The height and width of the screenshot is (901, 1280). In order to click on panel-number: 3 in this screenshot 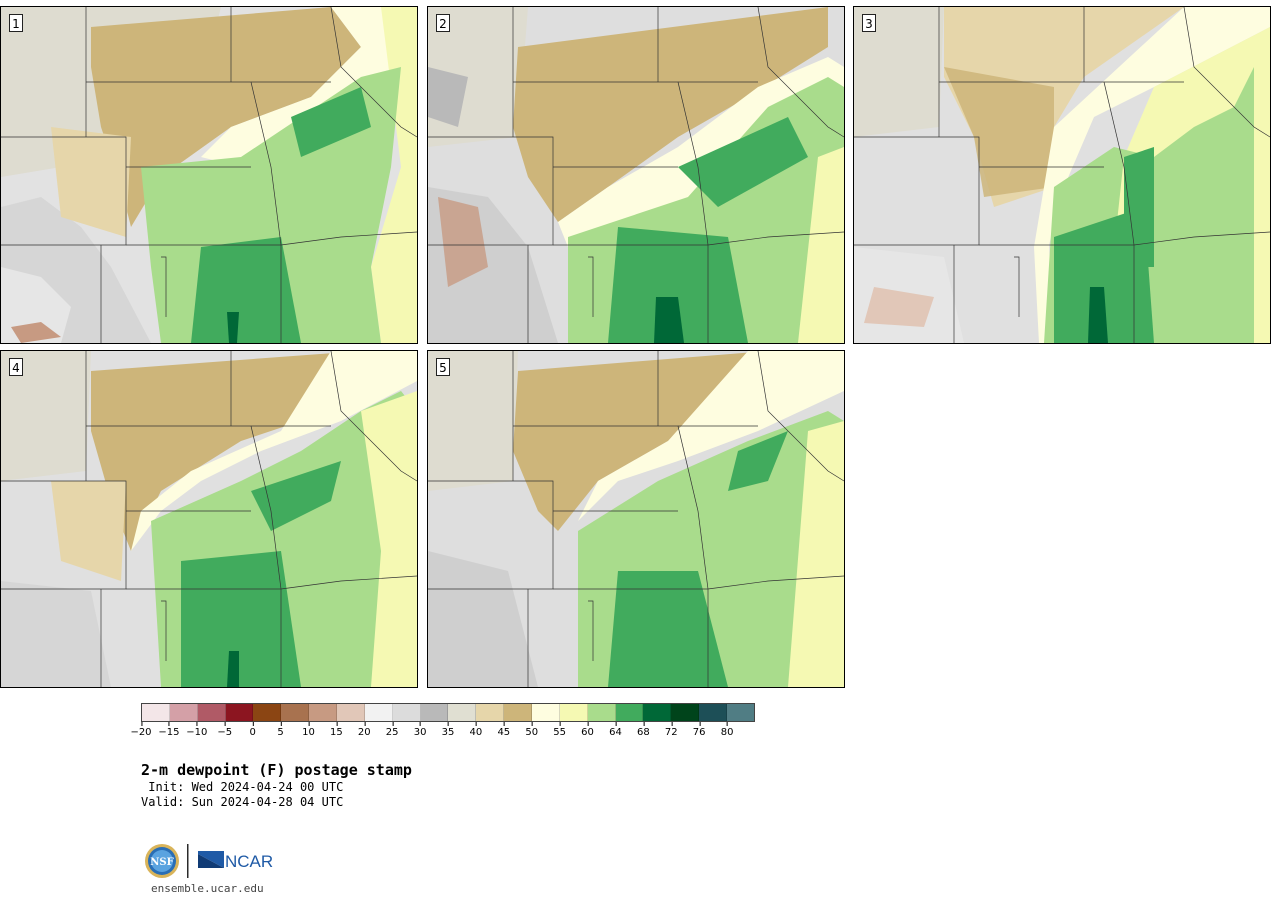, I will do `click(869, 23)`.